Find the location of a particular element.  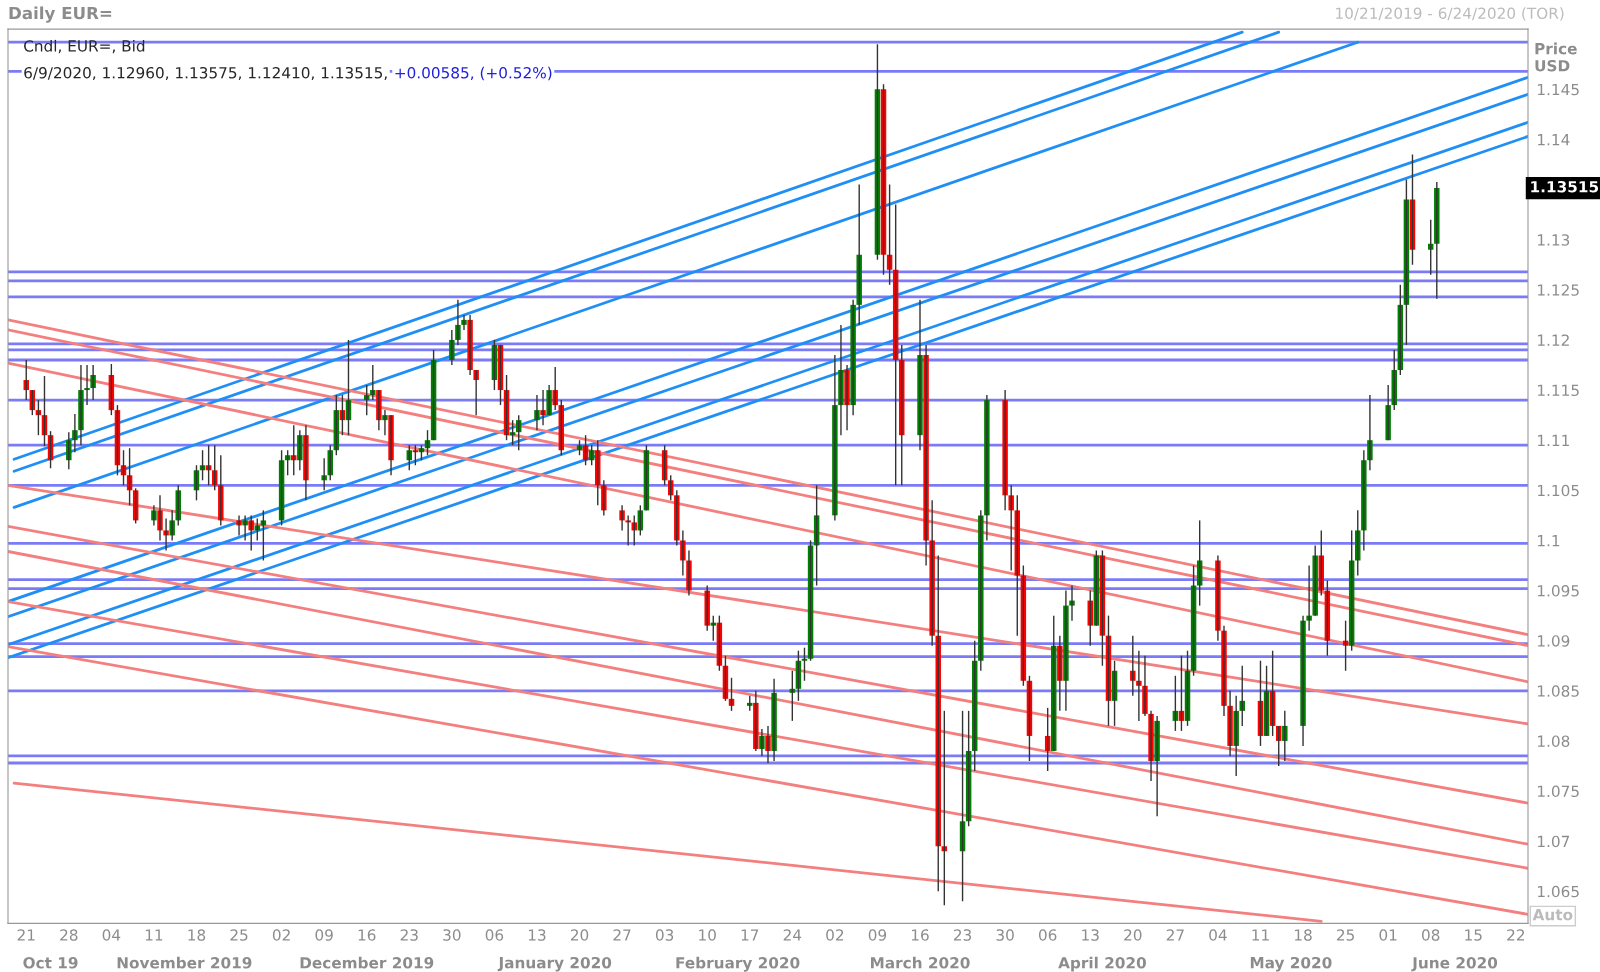

y-tick-label: 1.09 is located at coordinates (1554, 641).